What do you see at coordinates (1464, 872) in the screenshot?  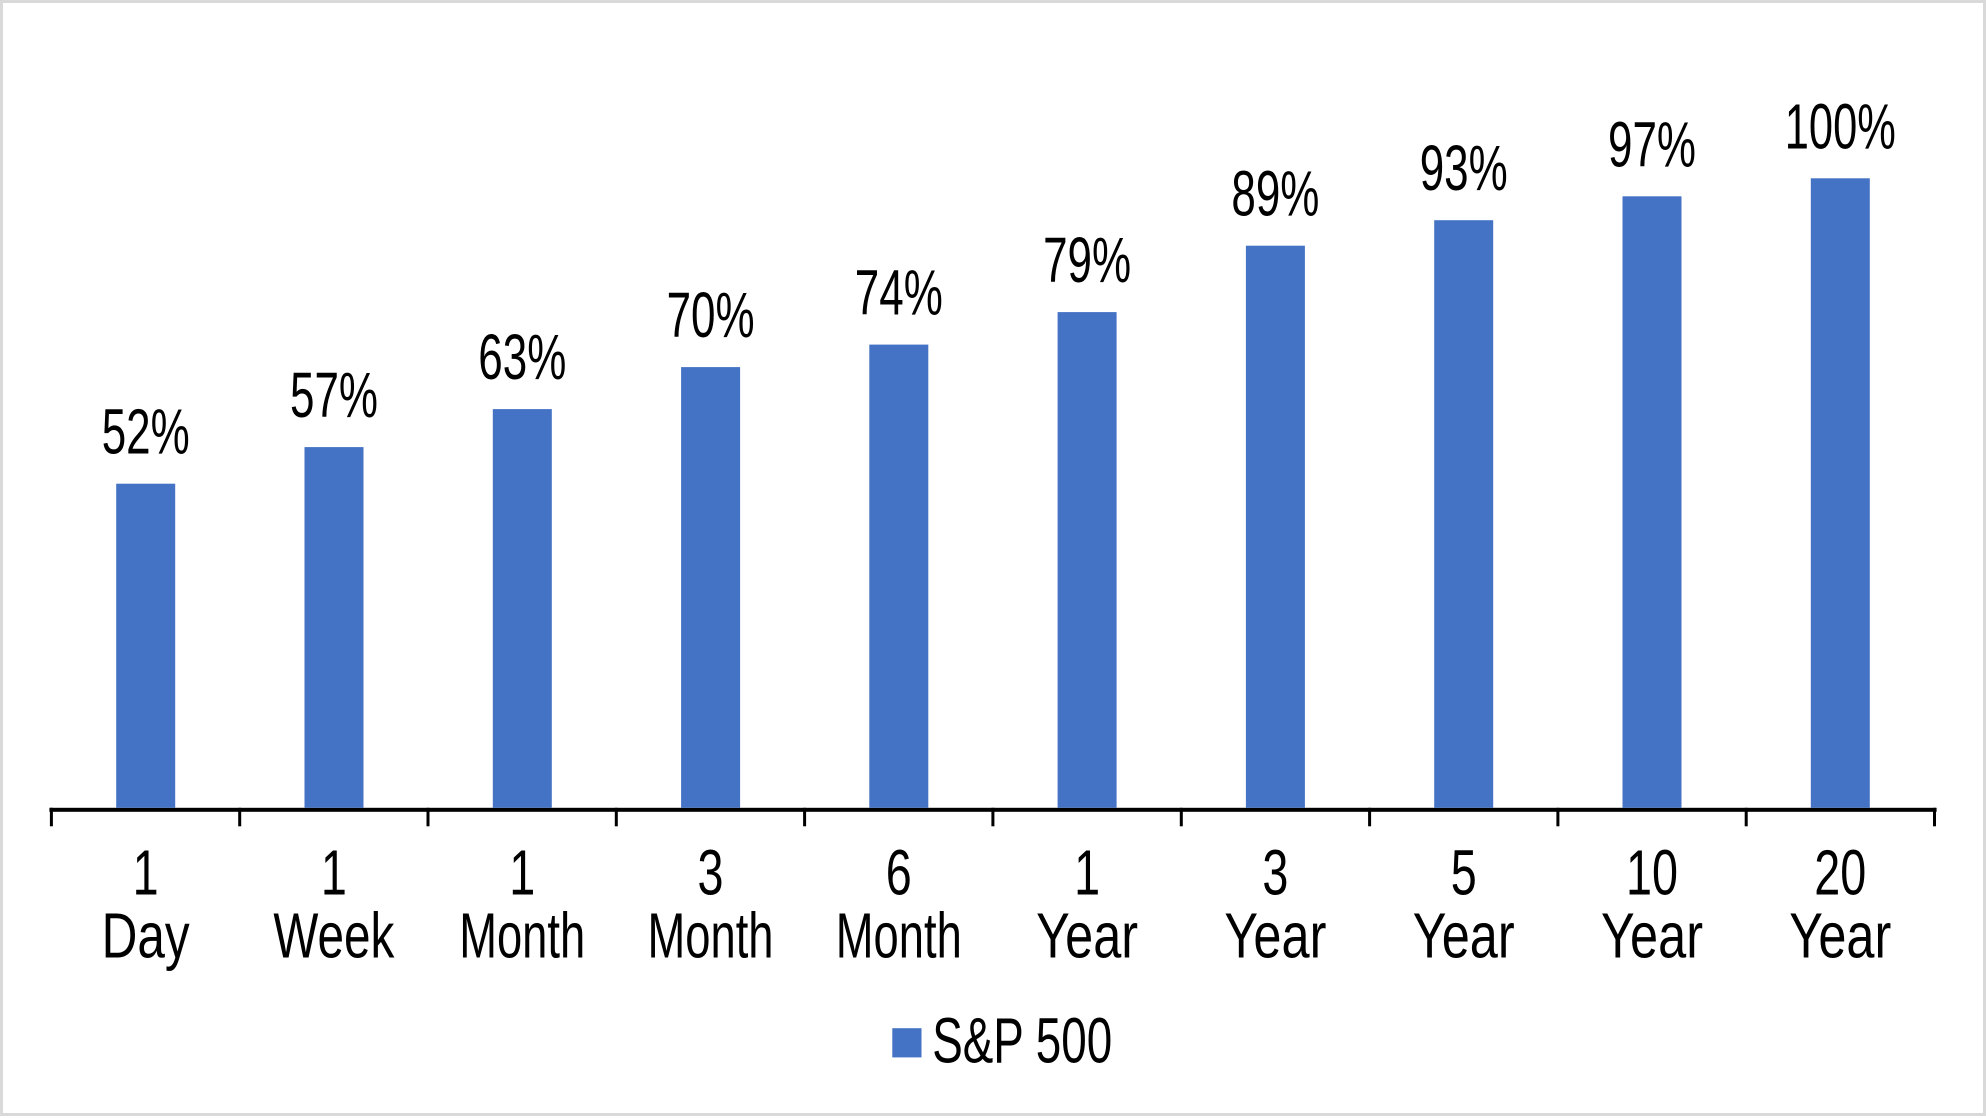 I see `svg-text: 5` at bounding box center [1464, 872].